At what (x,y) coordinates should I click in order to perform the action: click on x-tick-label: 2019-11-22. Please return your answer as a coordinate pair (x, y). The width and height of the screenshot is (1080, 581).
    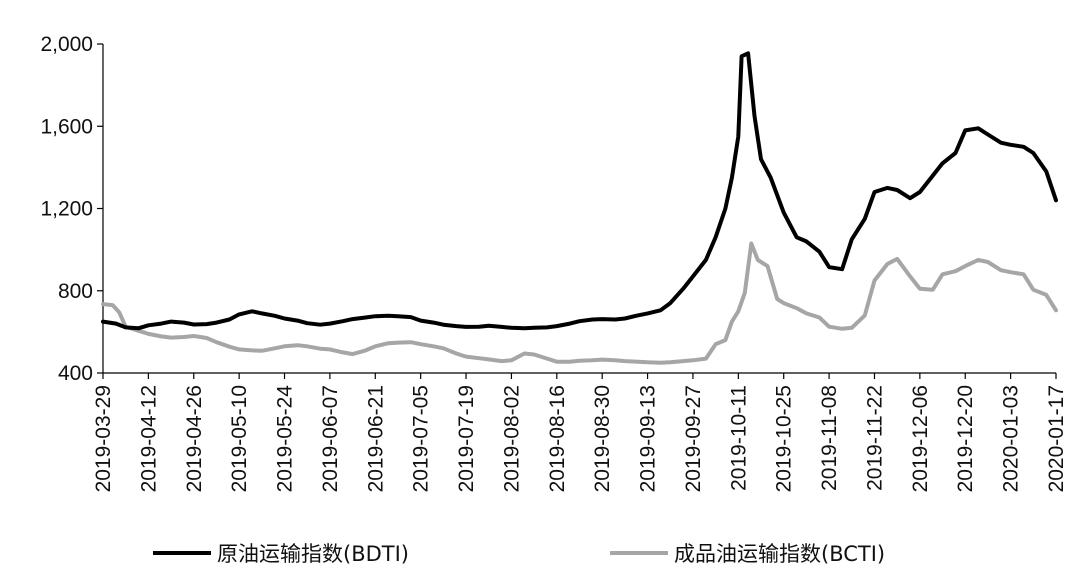
    Looking at the image, I should click on (874, 438).